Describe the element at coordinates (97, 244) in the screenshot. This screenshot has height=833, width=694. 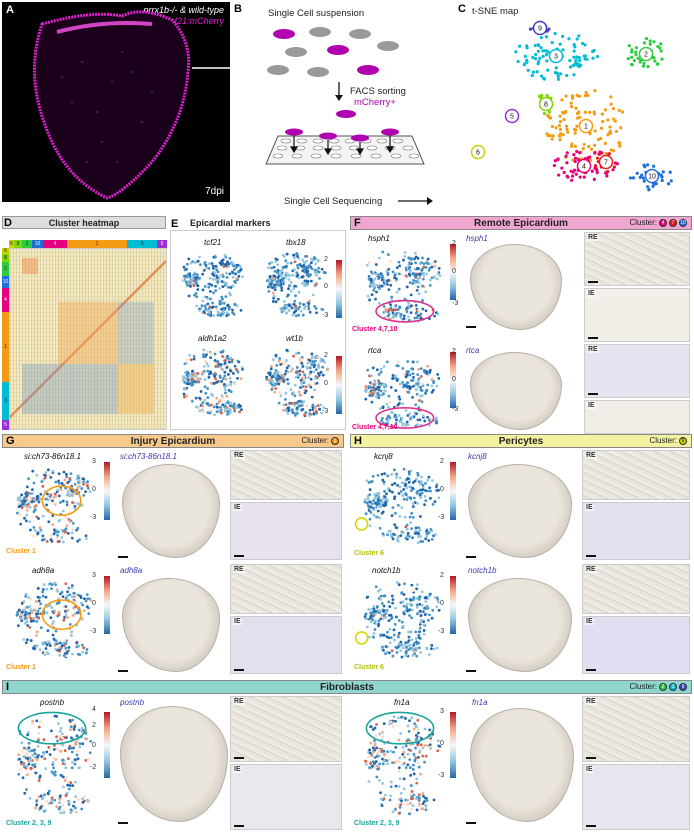
I see `topbar-1: 1` at that location.